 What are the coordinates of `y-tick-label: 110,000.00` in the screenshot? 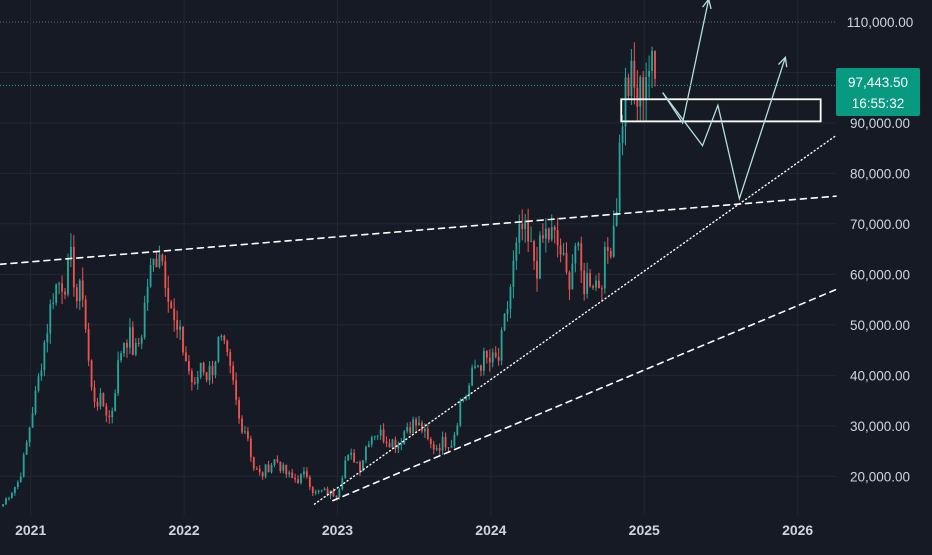 It's located at (880, 22).